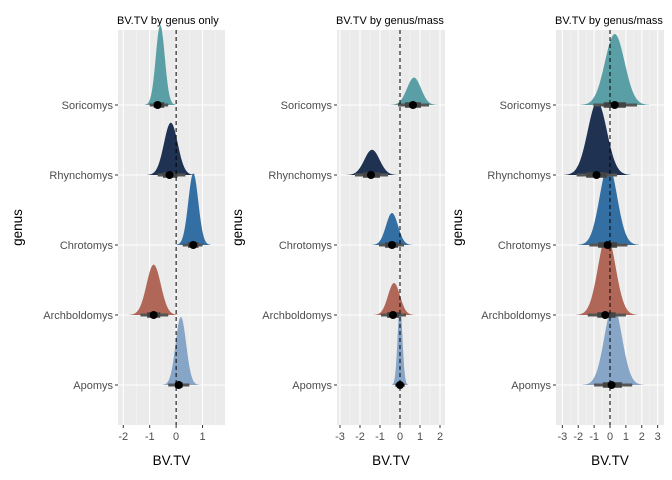  I want to click on x-tick-label: 3, so click(658, 437).